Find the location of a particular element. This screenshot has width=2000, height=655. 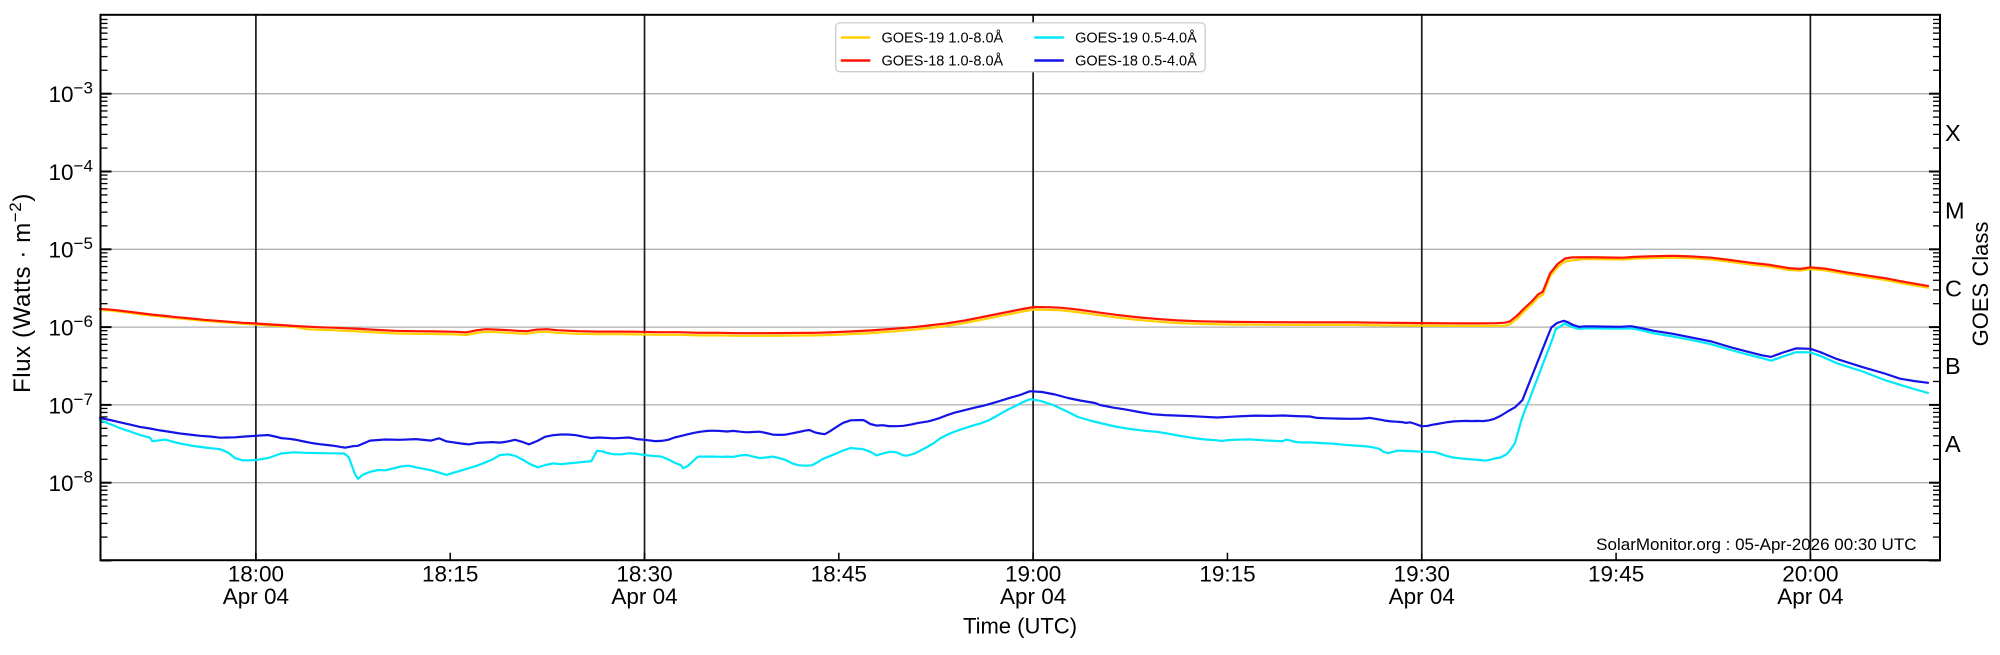

svg-text: GOES-19 1.0-8.0Å is located at coordinates (943, 38).